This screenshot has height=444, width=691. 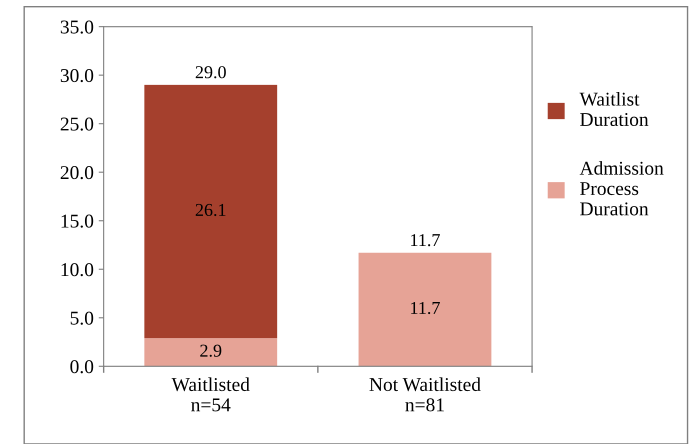 I want to click on data-label: 26.1, so click(x=211, y=210).